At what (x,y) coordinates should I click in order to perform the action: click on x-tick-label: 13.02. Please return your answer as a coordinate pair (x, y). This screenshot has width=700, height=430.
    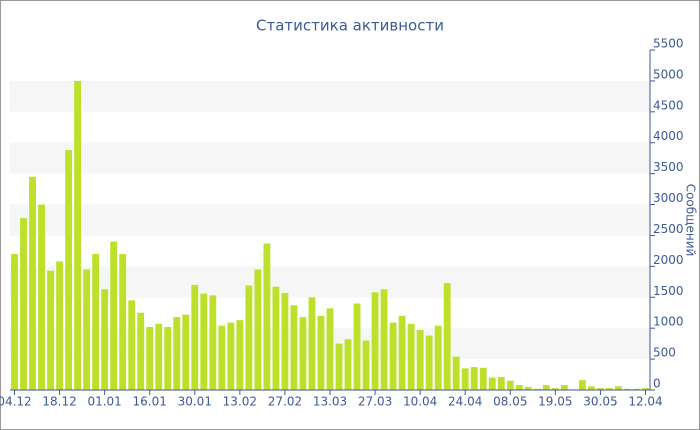
    Looking at the image, I should click on (240, 402).